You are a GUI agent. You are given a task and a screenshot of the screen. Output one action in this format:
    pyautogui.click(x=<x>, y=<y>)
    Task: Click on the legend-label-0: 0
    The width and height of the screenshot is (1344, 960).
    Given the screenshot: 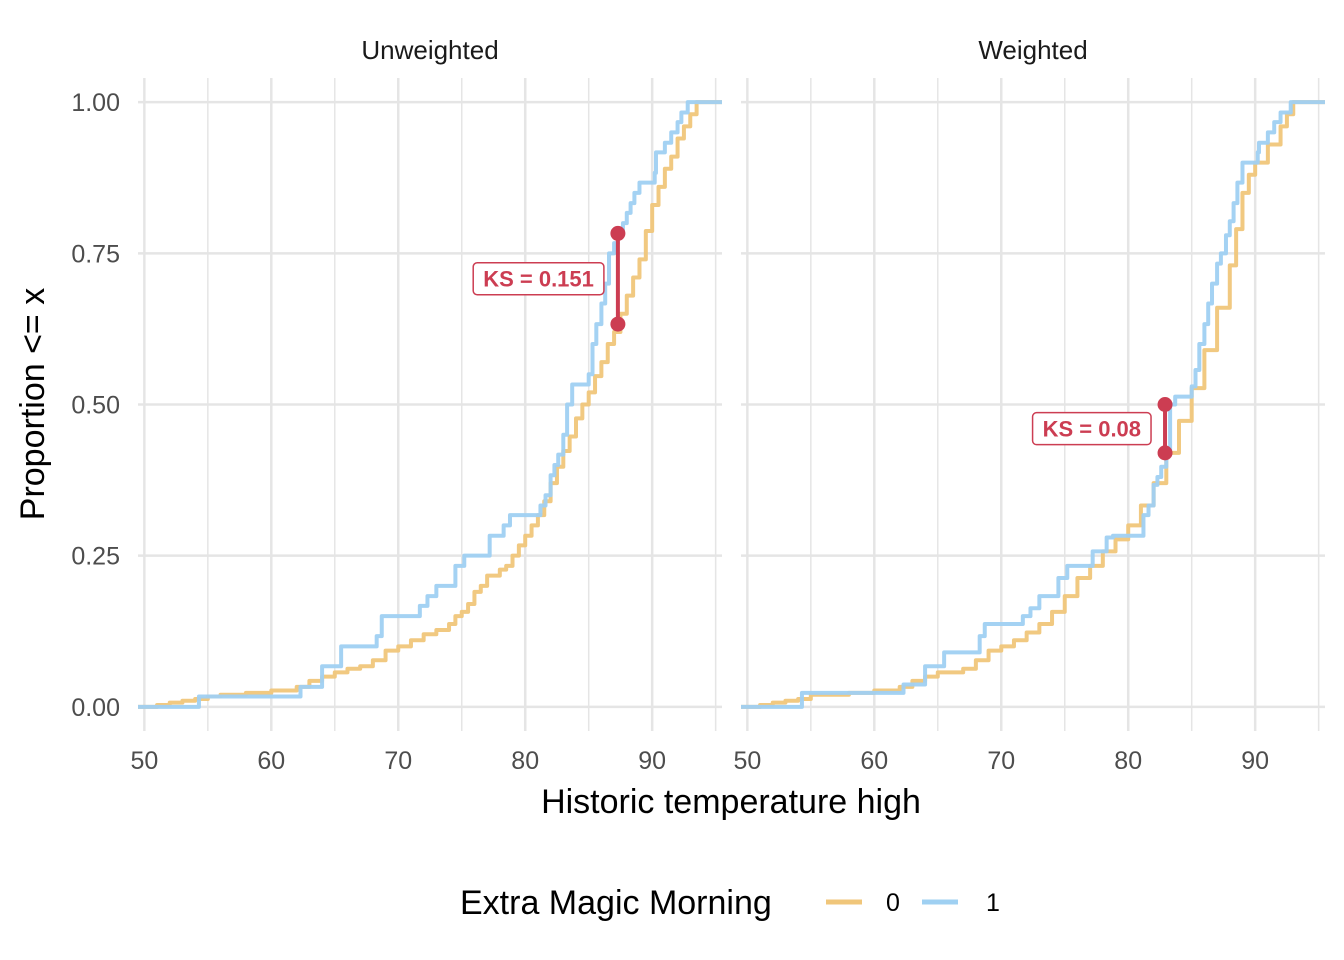 What is the action you would take?
    pyautogui.click(x=893, y=903)
    